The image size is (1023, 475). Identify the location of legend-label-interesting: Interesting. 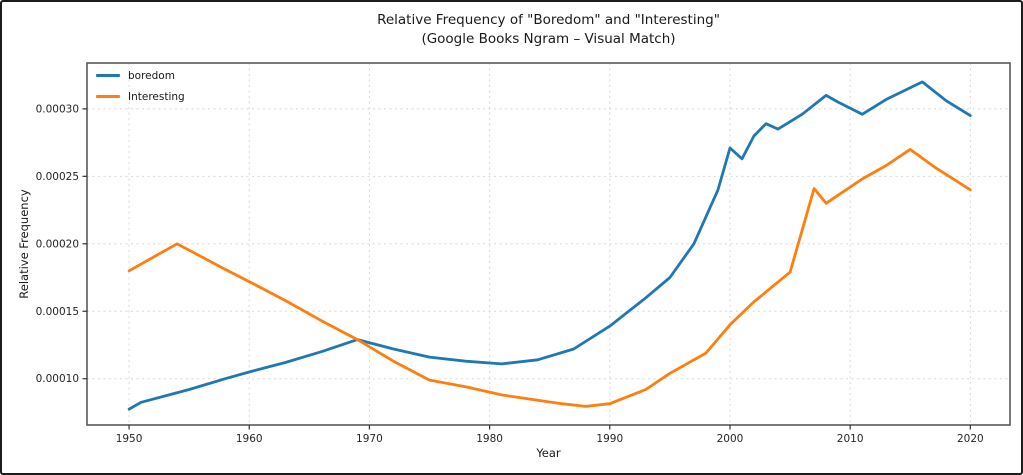
(156, 96).